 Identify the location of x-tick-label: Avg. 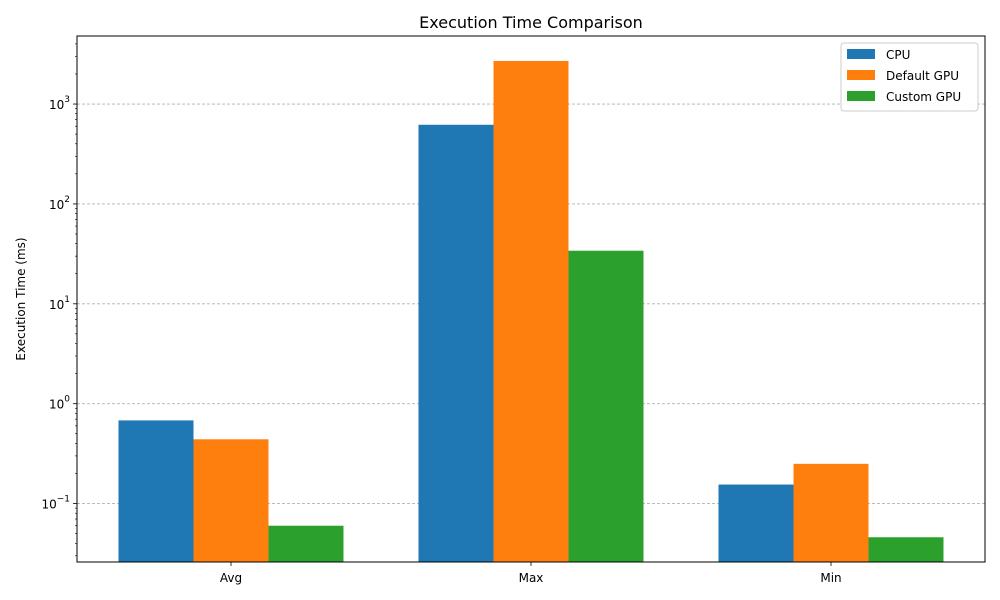
(231, 578).